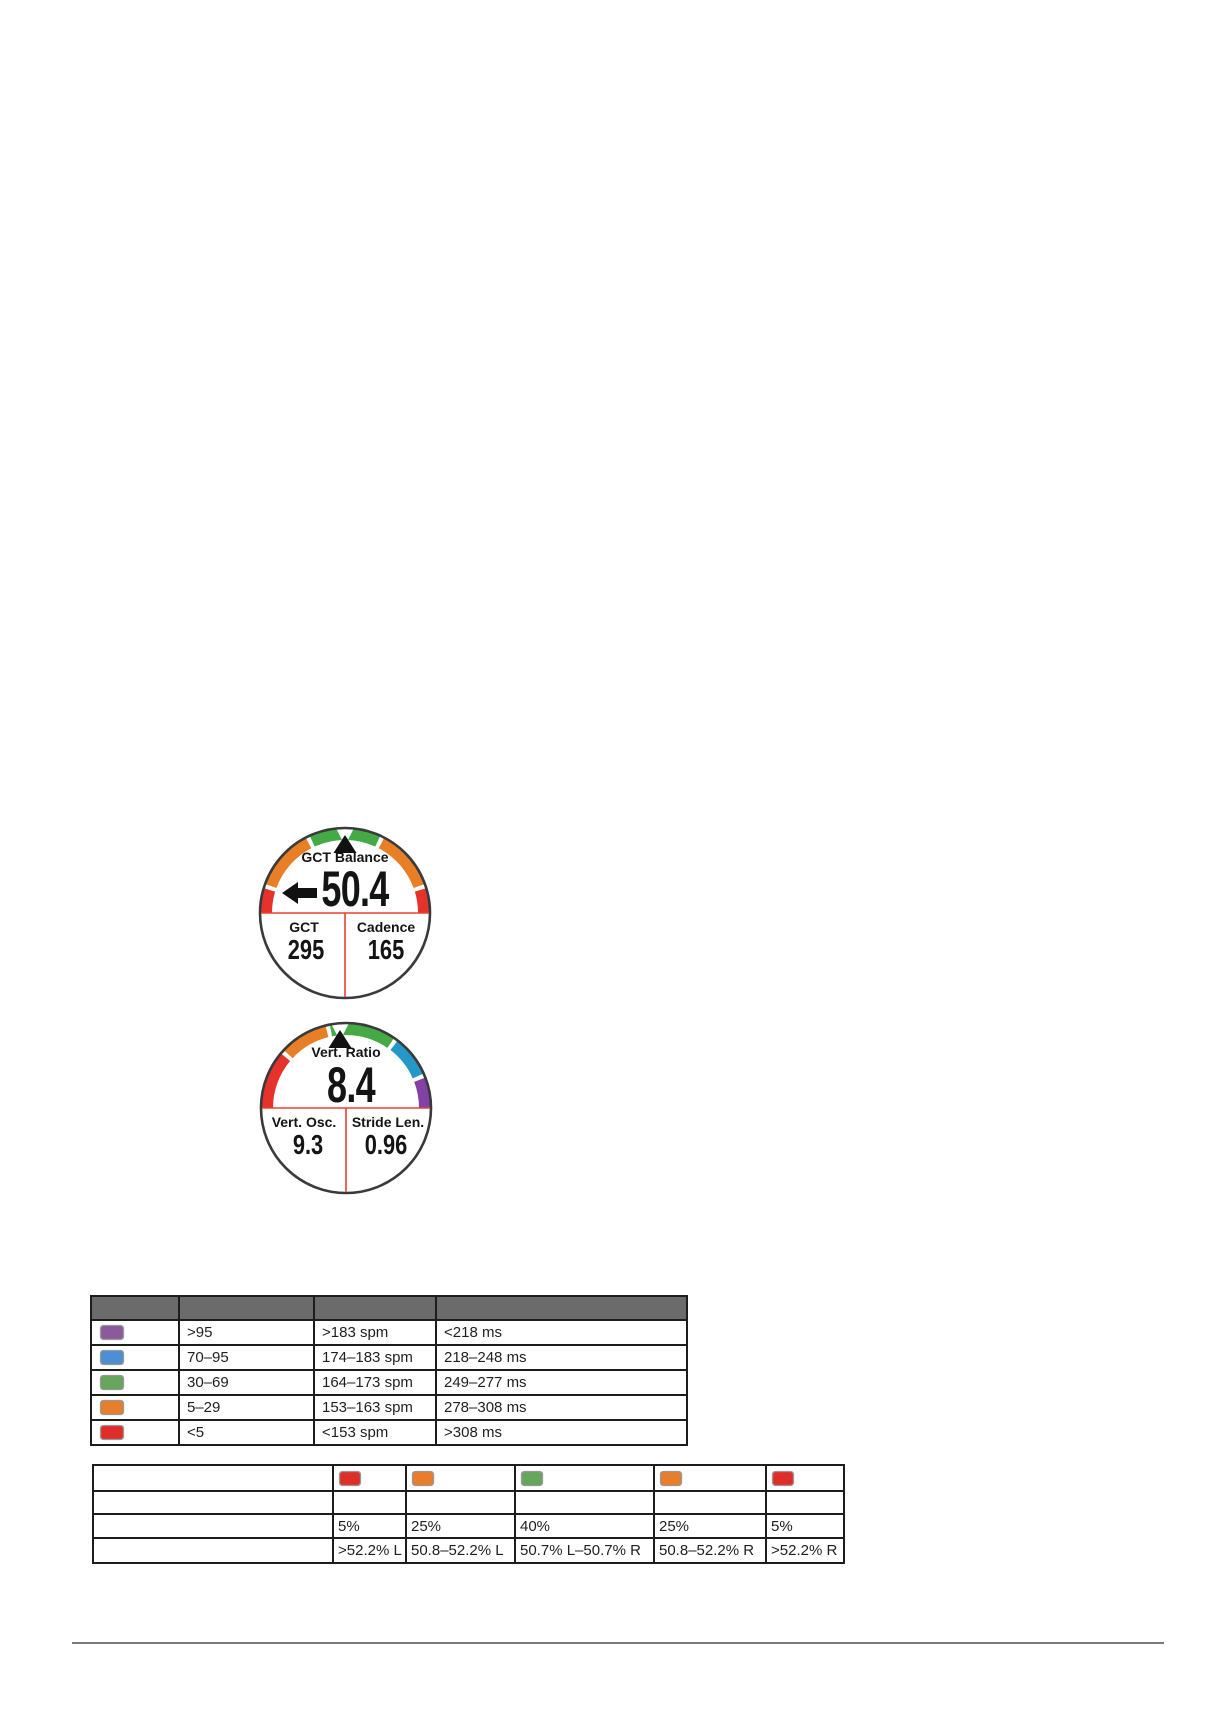 The height and width of the screenshot is (1718, 1225). I want to click on range-cell: 50.8–52.2% L, so click(460, 1550).